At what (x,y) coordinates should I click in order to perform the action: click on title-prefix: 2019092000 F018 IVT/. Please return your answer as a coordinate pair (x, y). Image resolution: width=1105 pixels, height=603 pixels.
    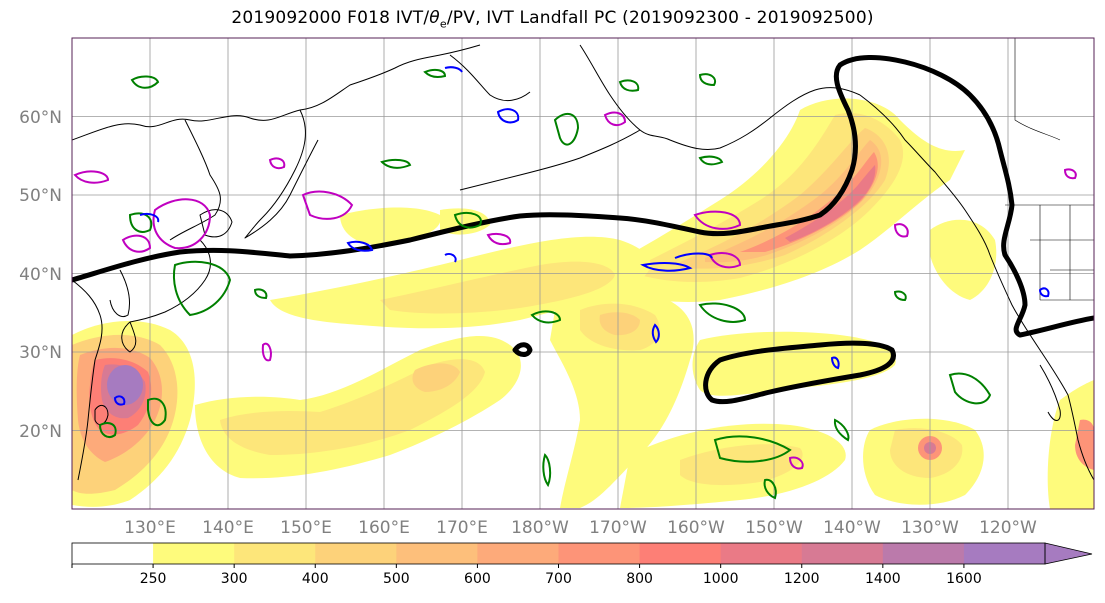
    Looking at the image, I should click on (330, 18).